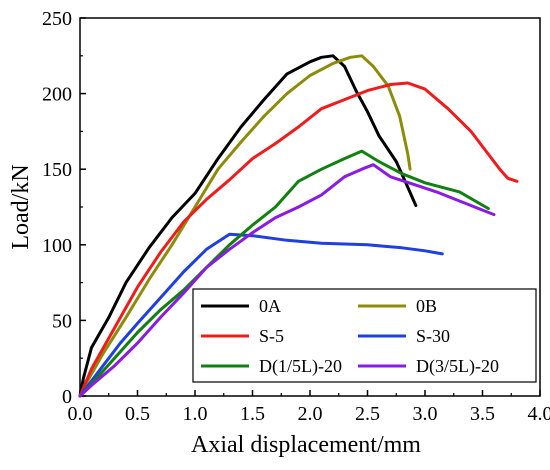  Describe the element at coordinates (364, 335) in the screenshot. I see `legend: 0A 0B S-5 S-30 D(1/5L)-20 D(3/5L)-20` at that location.